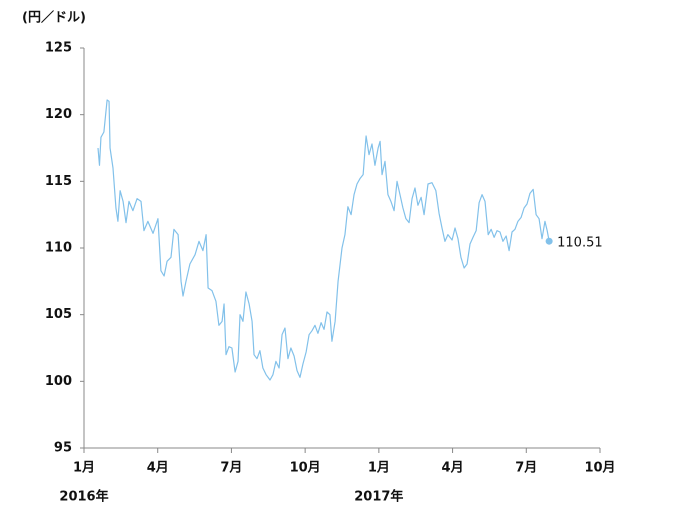  I want to click on y-tick-label: 115, so click(58, 181).